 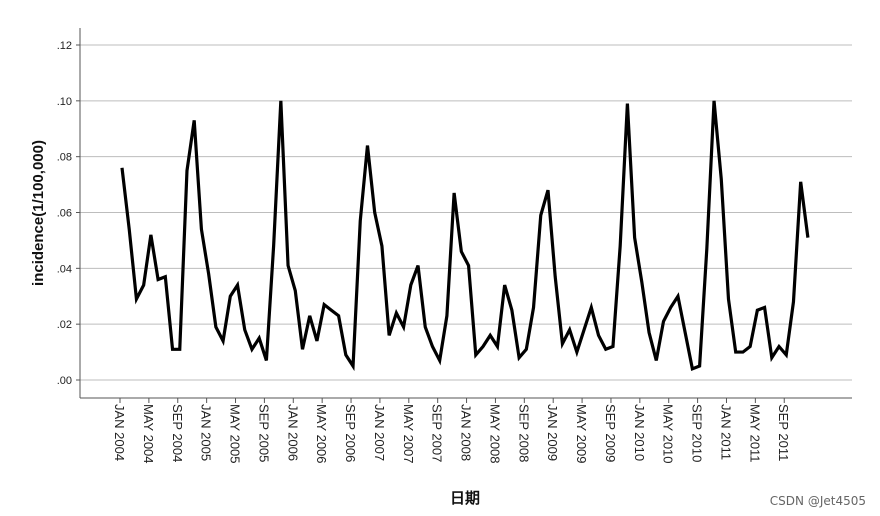 I want to click on x-tick-label: MAY 2005, so click(x=235, y=434).